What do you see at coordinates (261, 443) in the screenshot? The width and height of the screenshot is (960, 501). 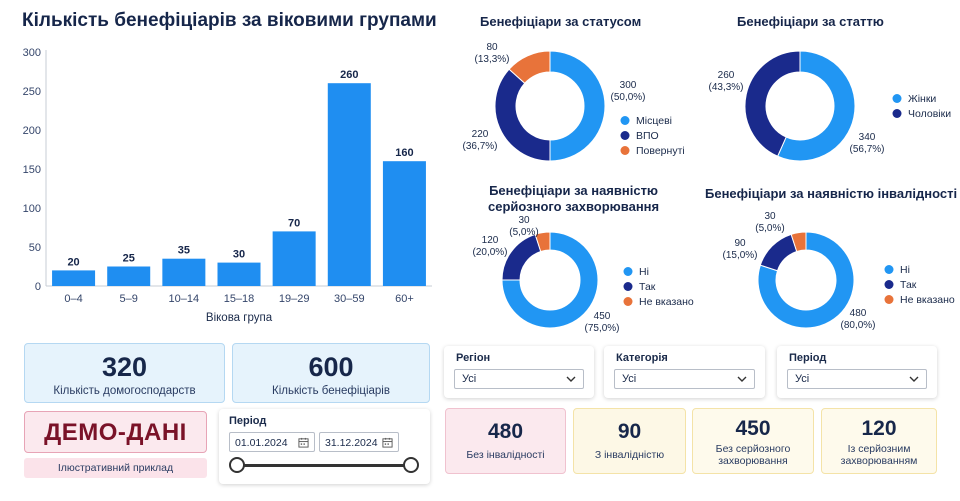 I see `start-date-value: 01.01.2024` at bounding box center [261, 443].